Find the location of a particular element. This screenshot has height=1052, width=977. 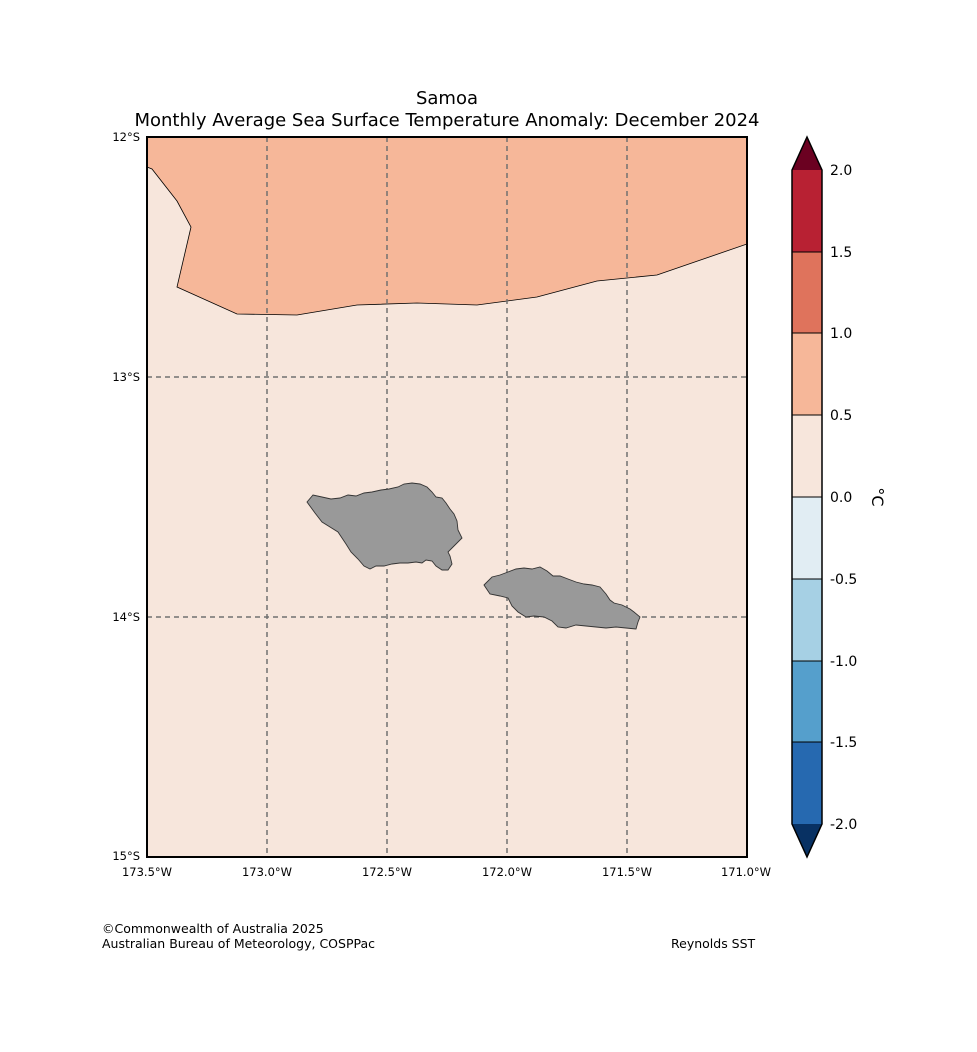

lon-tick-label: 171.0°W is located at coordinates (746, 872).